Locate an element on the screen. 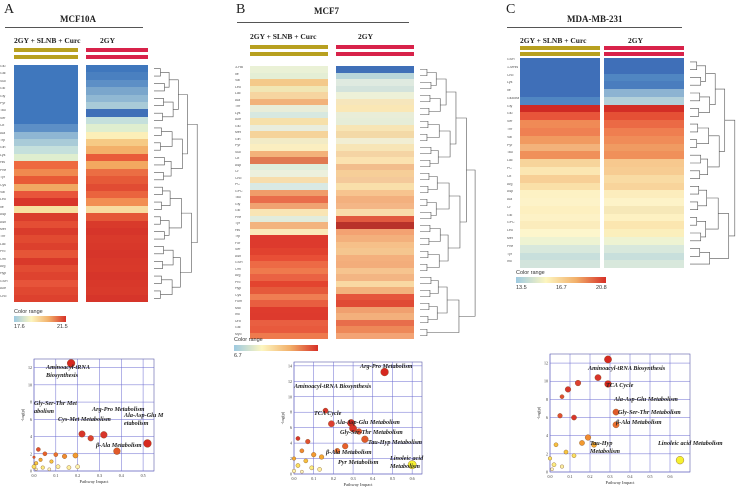 This screenshot has width=752, height=491. pathway-label: Arg-Pro Metabolism is located at coordinates (118, 409).